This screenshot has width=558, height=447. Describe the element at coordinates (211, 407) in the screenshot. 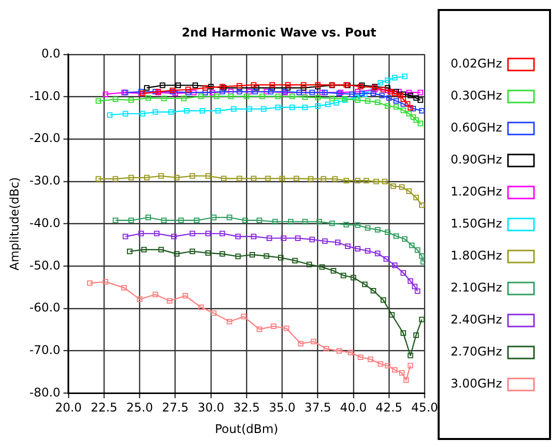

I see `x-tick-label: 30.0` at that location.